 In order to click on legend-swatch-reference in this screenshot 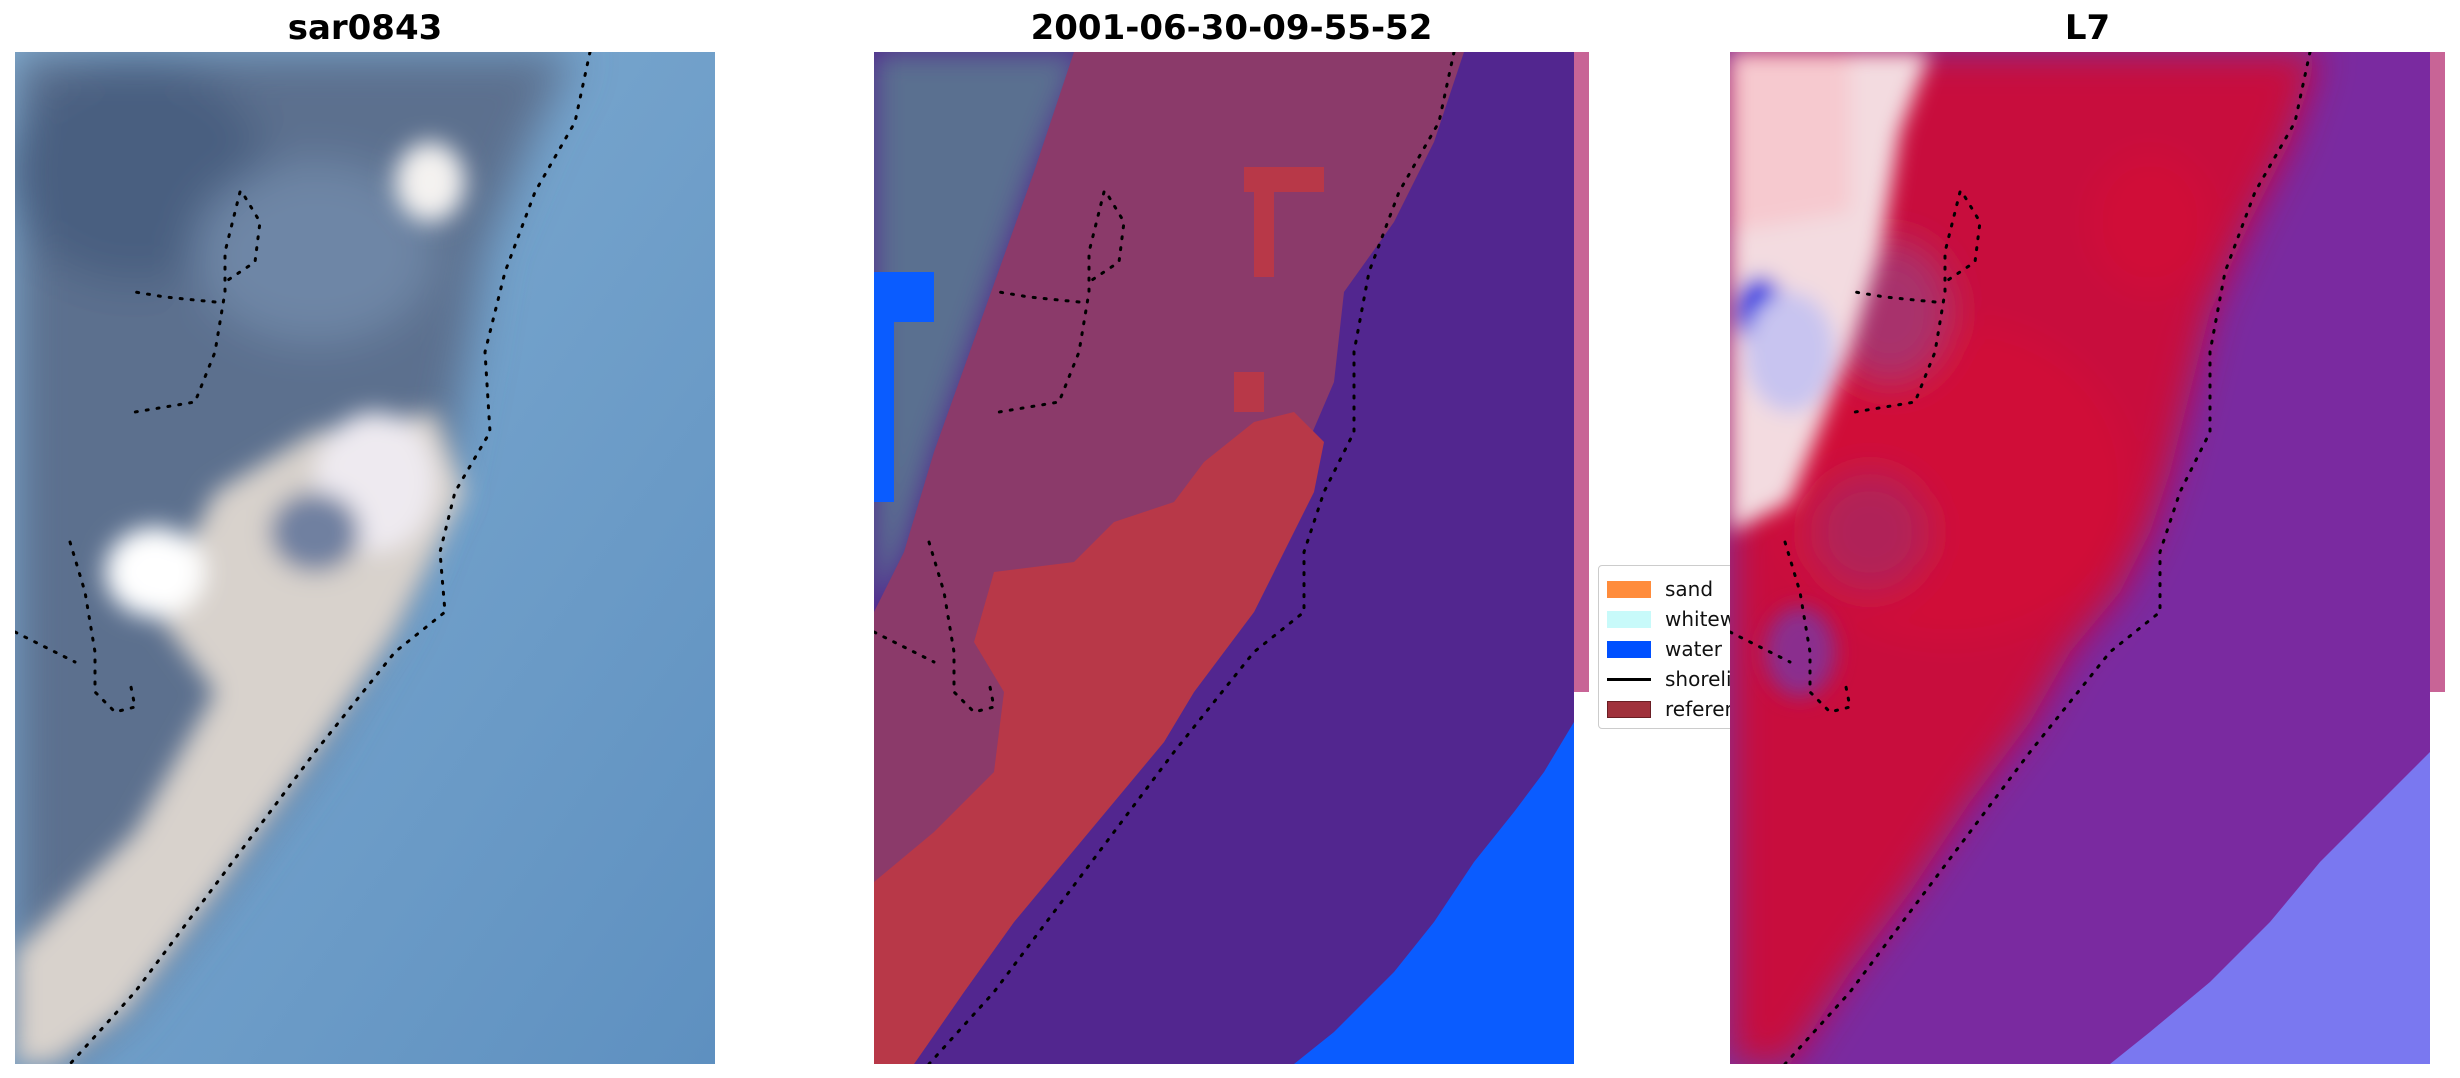, I will do `click(1629, 709)`.